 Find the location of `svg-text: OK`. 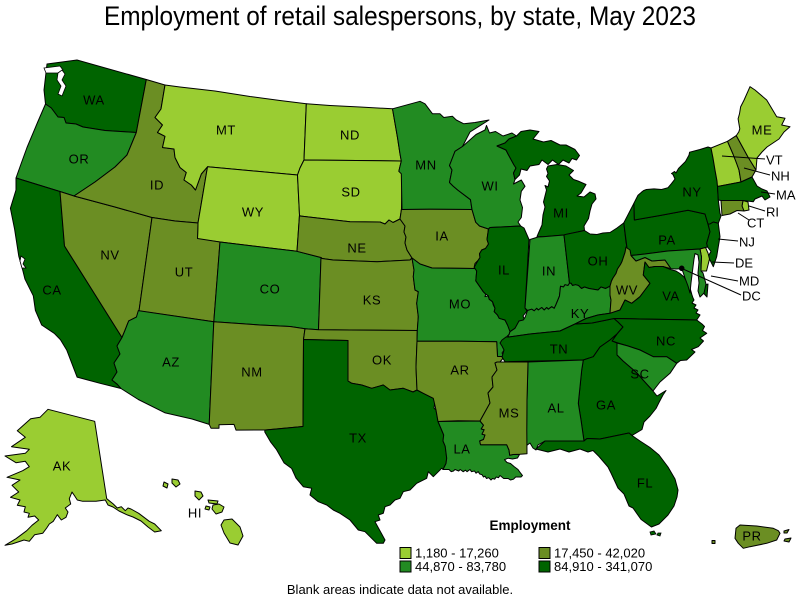

svg-text: OK is located at coordinates (382, 359).